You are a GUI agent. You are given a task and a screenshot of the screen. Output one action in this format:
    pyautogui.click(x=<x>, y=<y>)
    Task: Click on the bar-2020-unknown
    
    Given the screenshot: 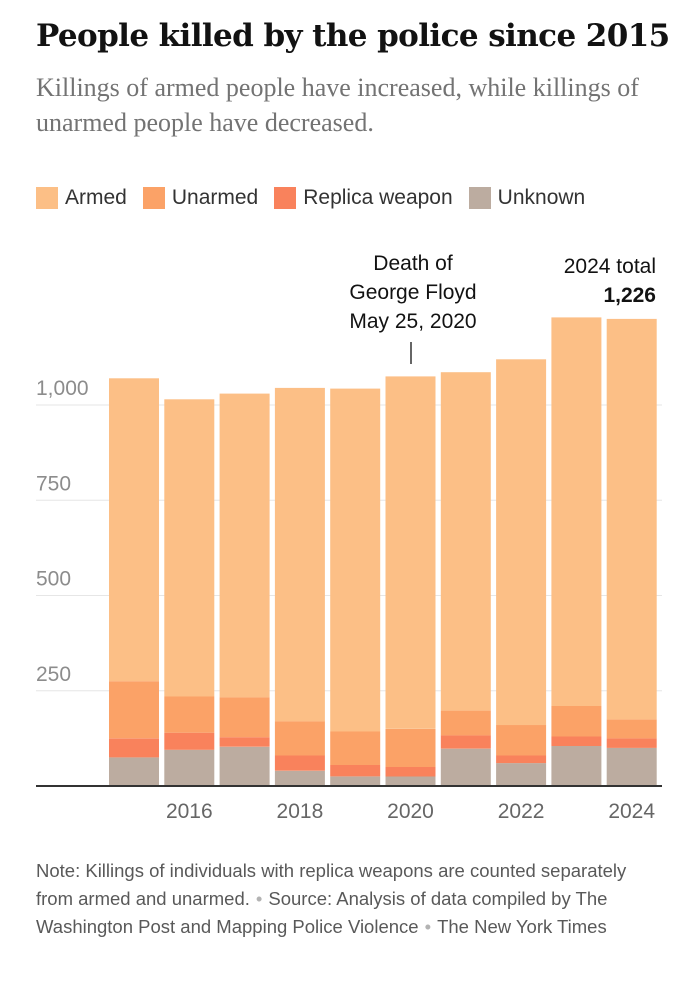 What is the action you would take?
    pyautogui.click(x=410, y=781)
    